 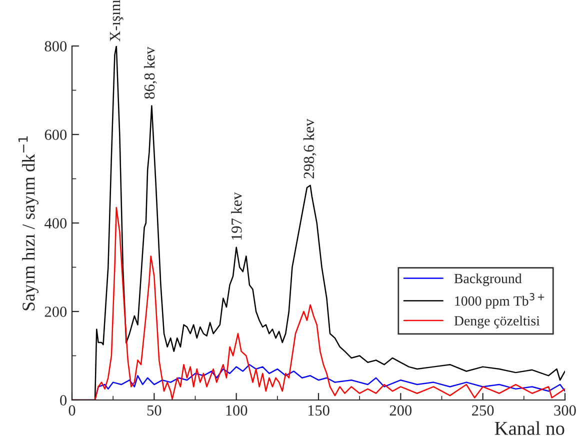 What do you see at coordinates (236, 216) in the screenshot?
I see `annotation: 197 kev` at bounding box center [236, 216].